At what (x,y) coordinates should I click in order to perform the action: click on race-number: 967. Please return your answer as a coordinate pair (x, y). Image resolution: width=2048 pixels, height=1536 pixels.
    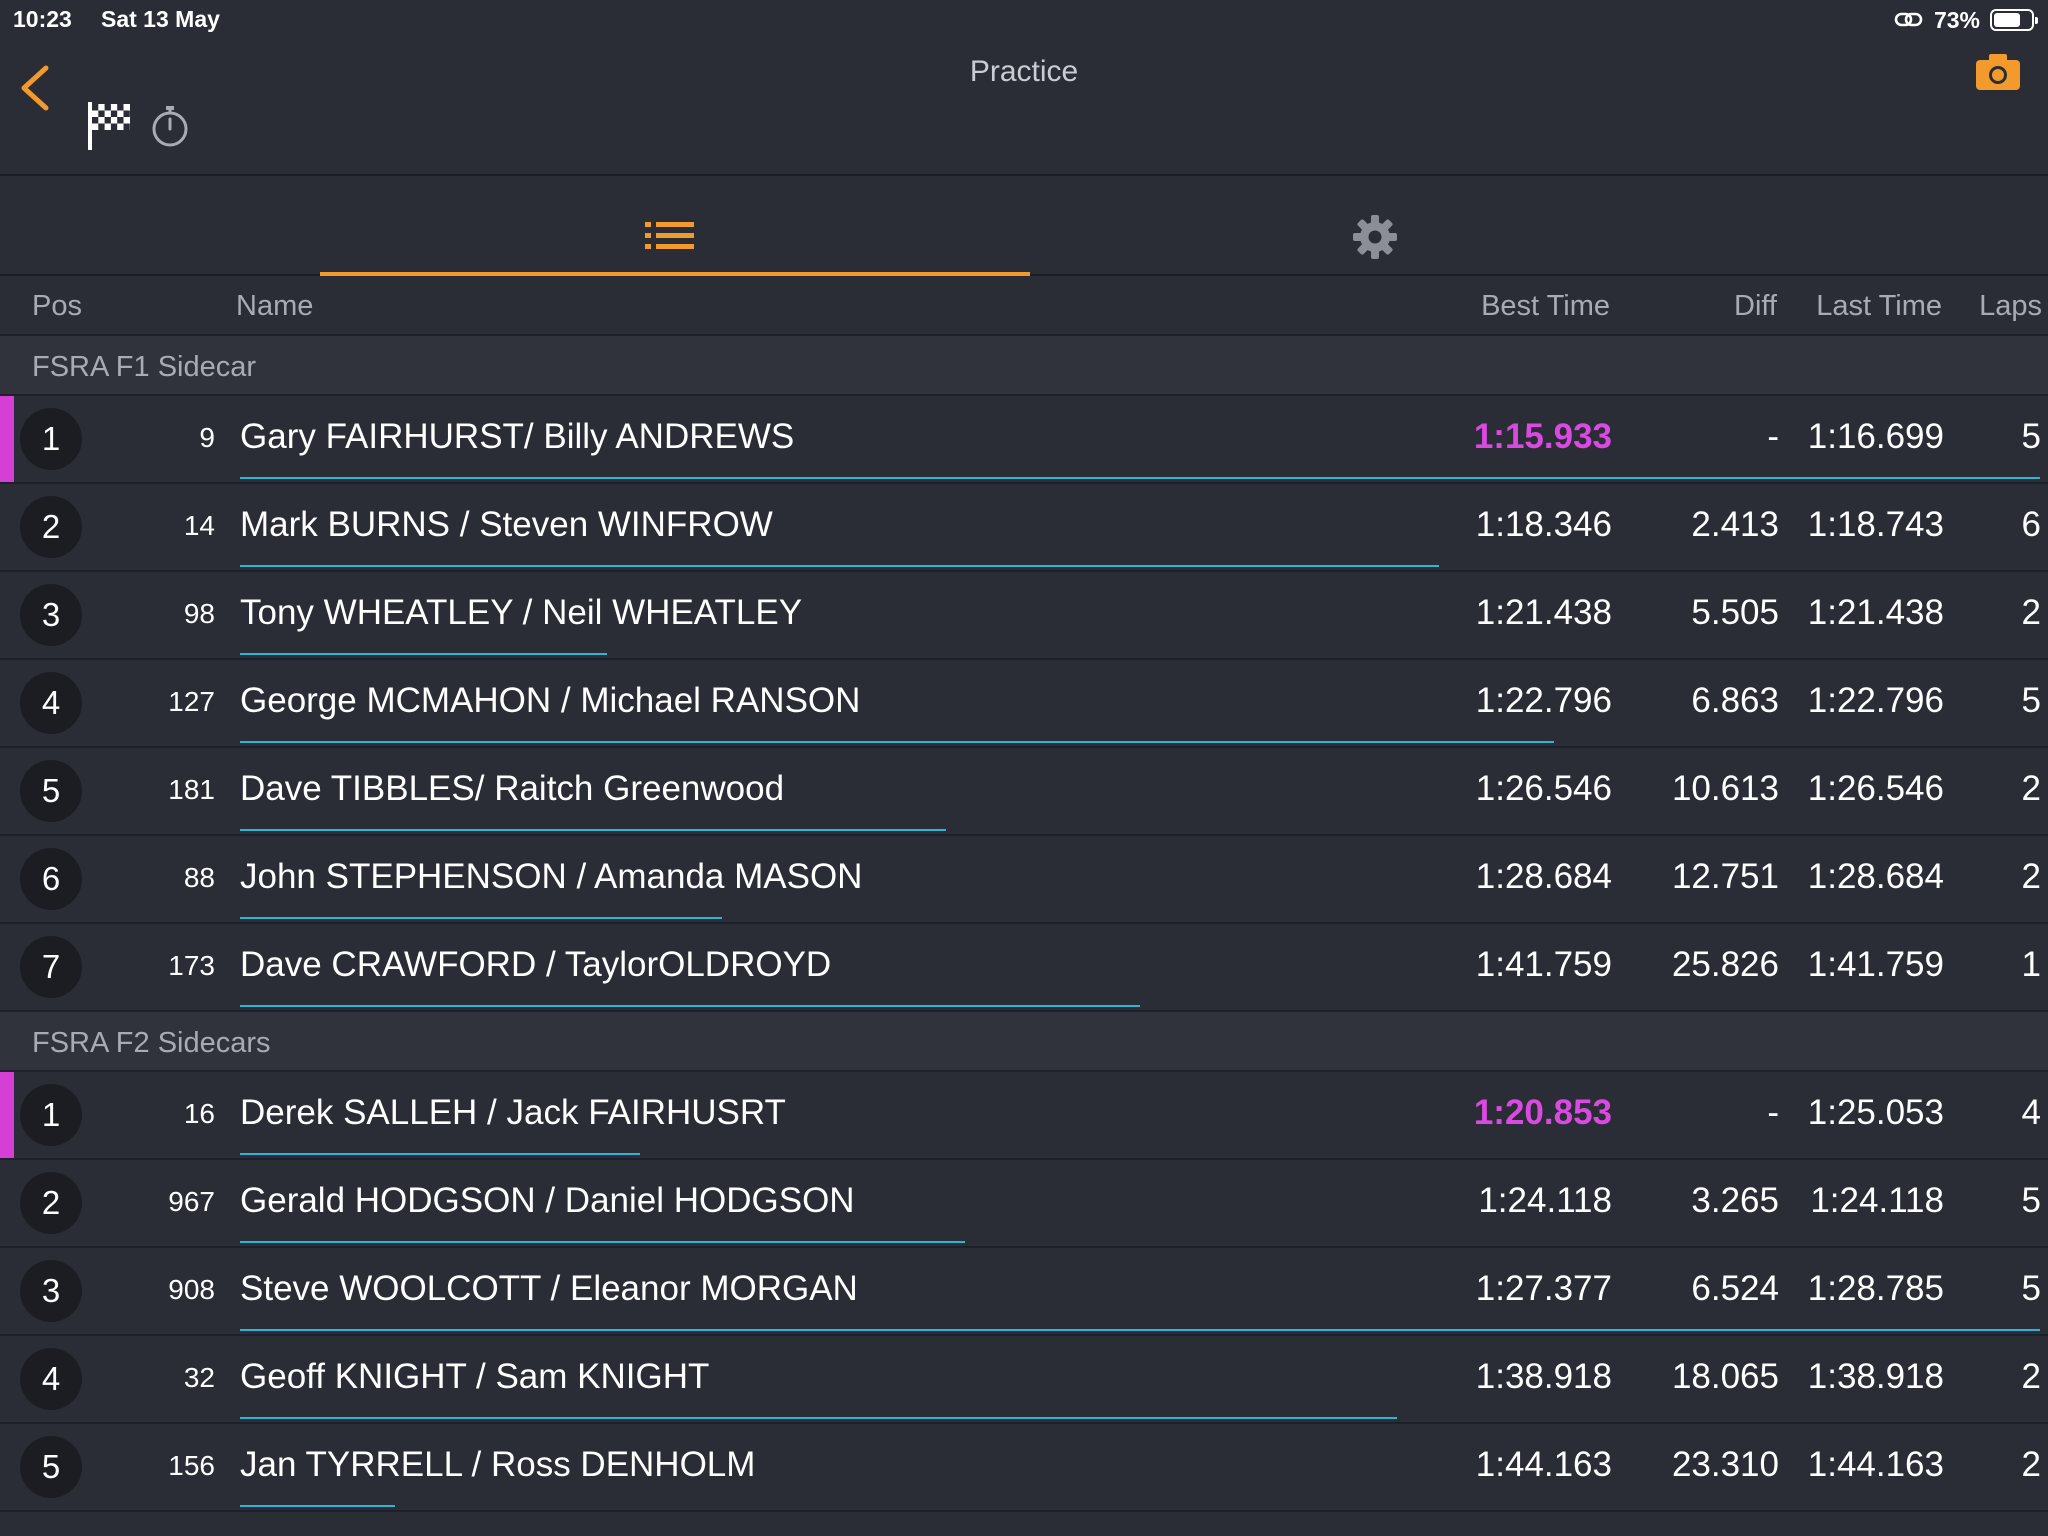
    Looking at the image, I should click on (191, 1201).